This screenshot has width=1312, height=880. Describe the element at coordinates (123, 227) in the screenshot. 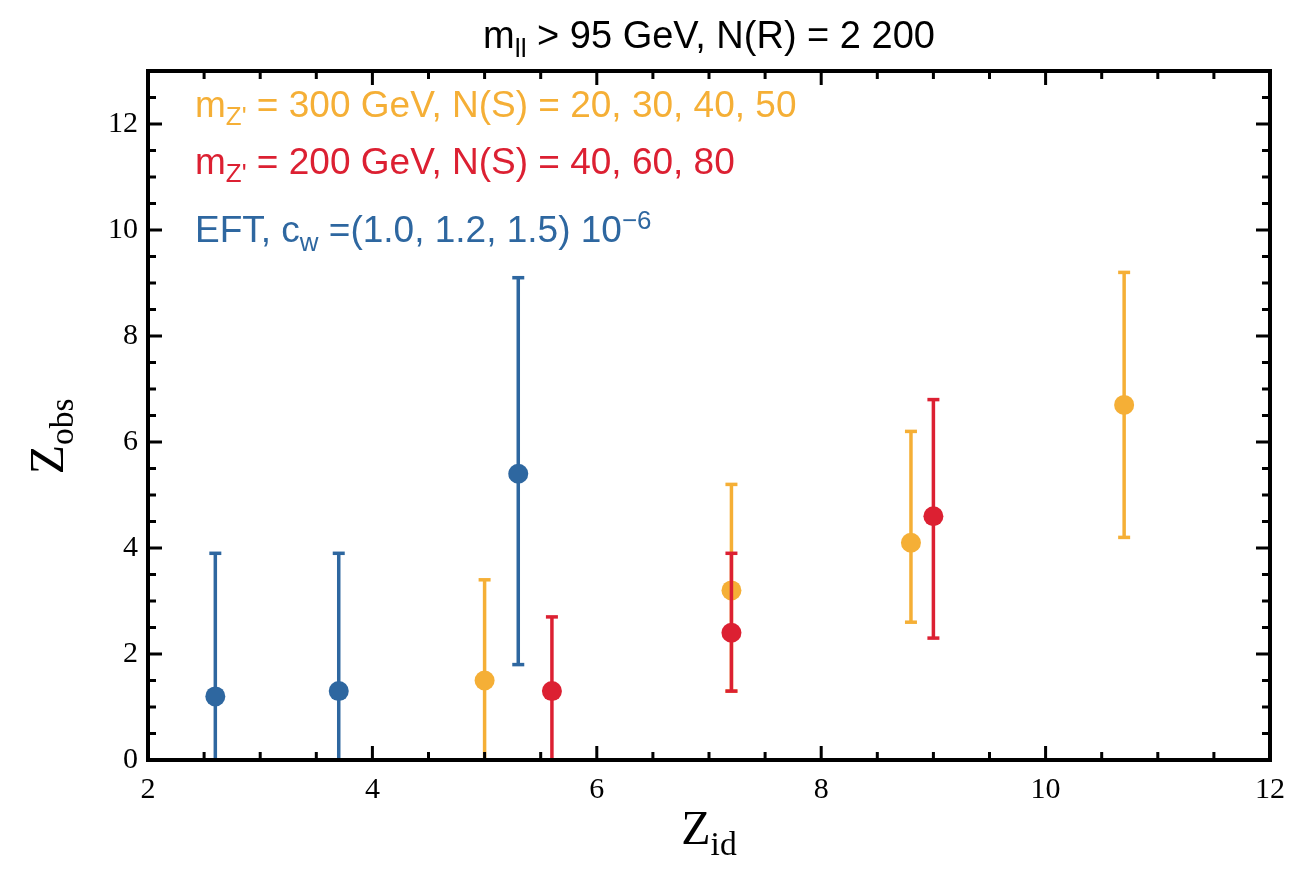

I see `y-tick-label: 10` at that location.